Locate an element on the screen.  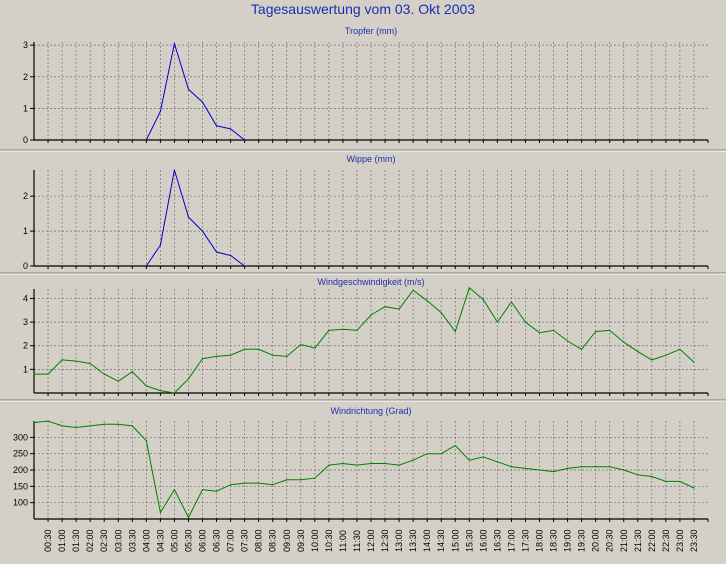
x-tick-label: 03:00 is located at coordinates (118, 540).